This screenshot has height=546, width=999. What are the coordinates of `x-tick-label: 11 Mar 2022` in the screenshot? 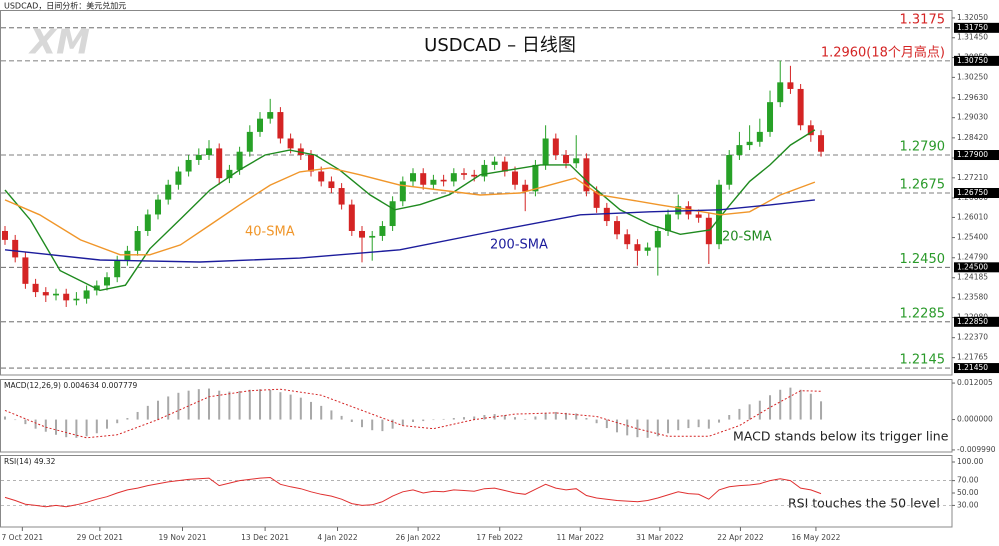 It's located at (581, 537).